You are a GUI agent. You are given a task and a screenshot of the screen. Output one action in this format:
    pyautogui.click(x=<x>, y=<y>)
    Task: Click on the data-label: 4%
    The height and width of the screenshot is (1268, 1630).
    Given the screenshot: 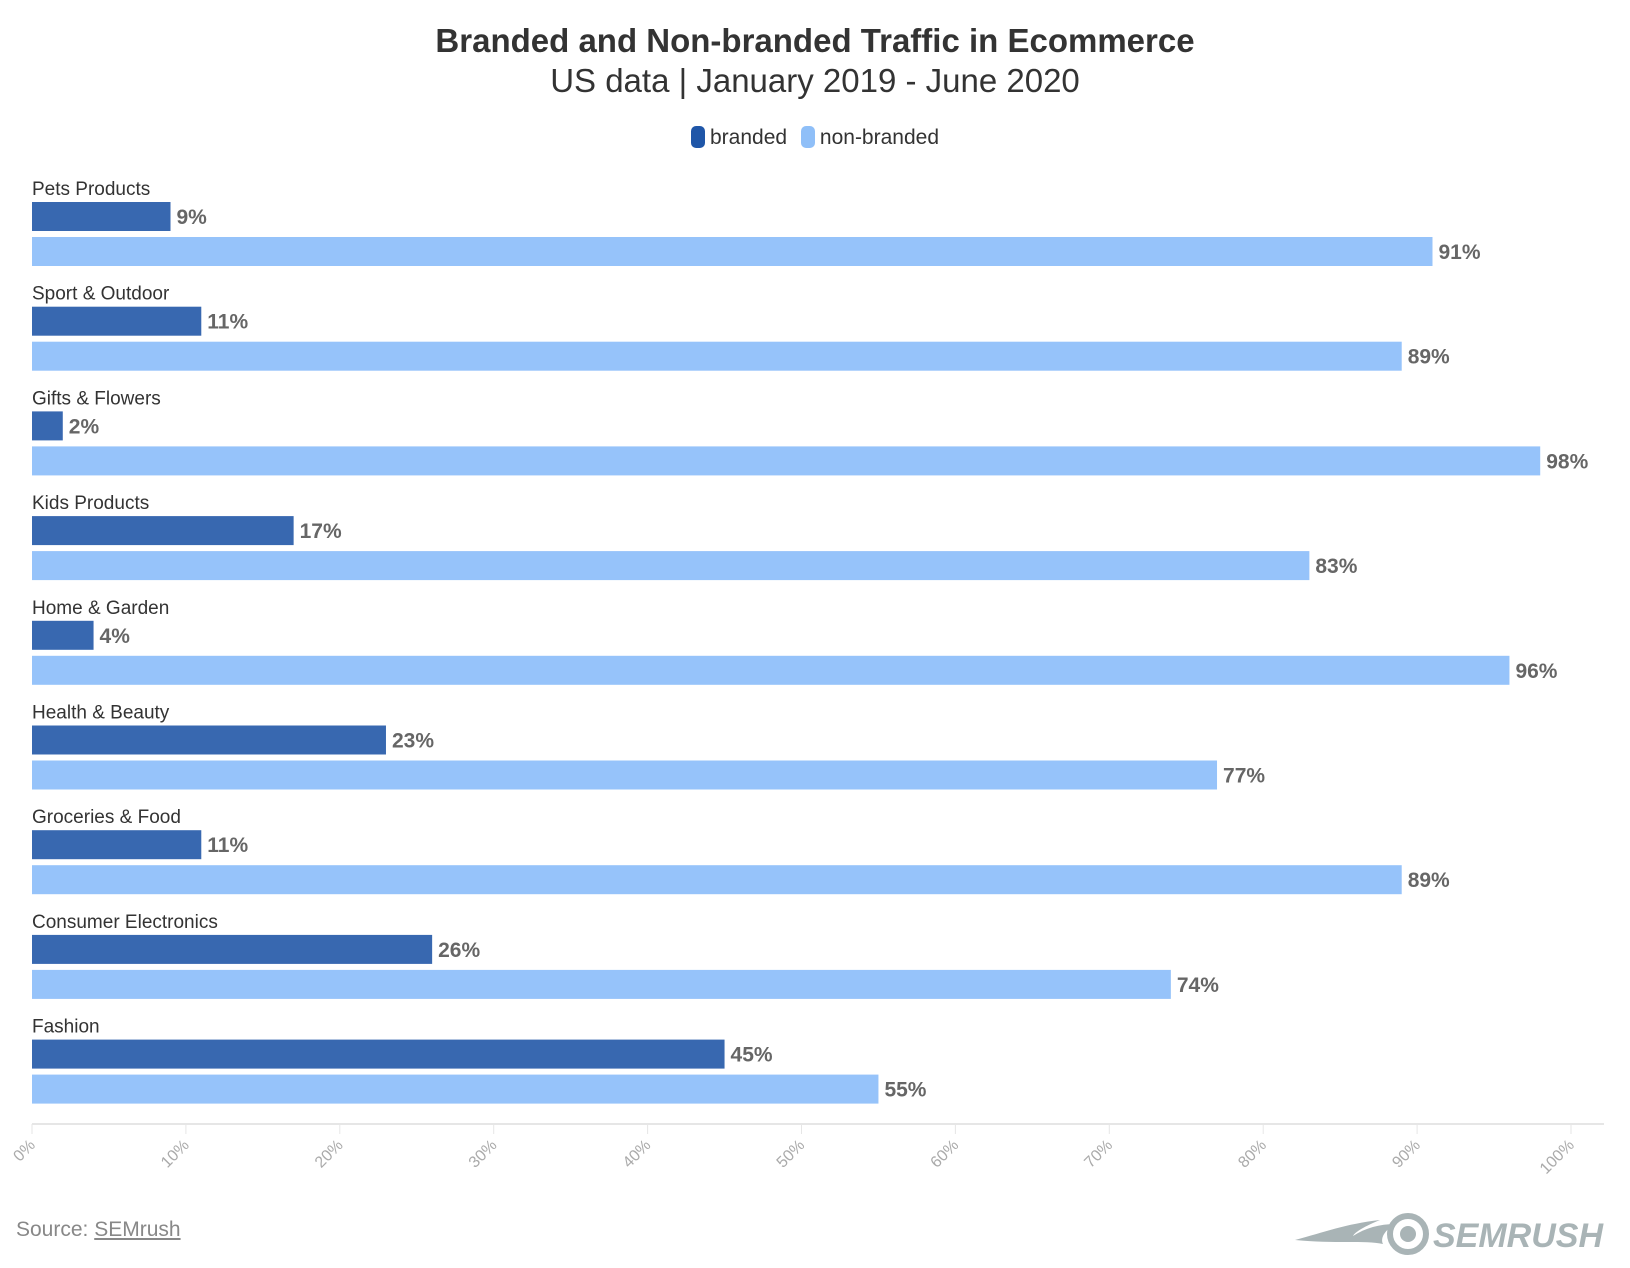 What is the action you would take?
    pyautogui.click(x=115, y=636)
    